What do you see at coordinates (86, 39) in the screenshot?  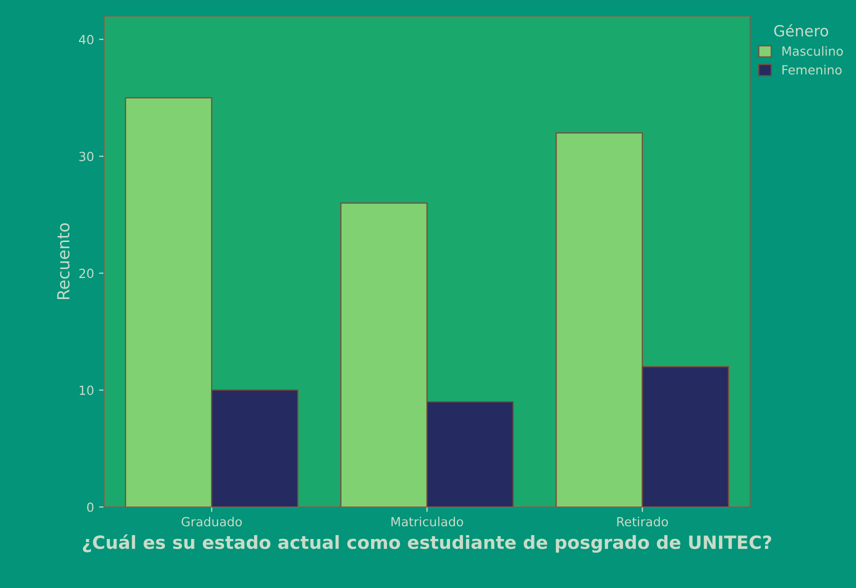 I see `y-tick-label: 40` at bounding box center [86, 39].